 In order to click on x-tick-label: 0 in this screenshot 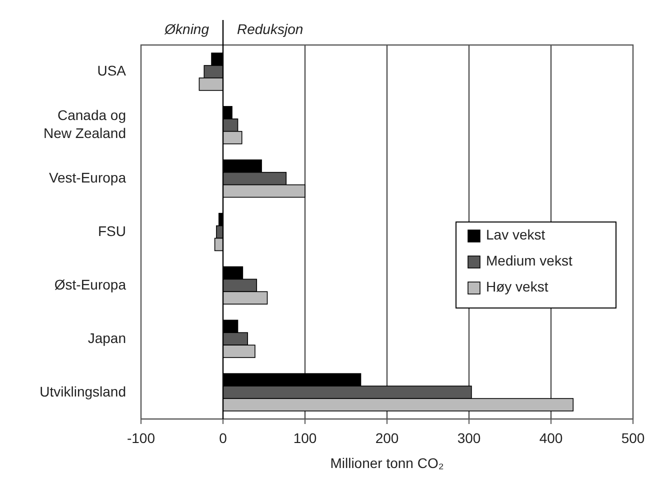, I will do `click(223, 438)`.